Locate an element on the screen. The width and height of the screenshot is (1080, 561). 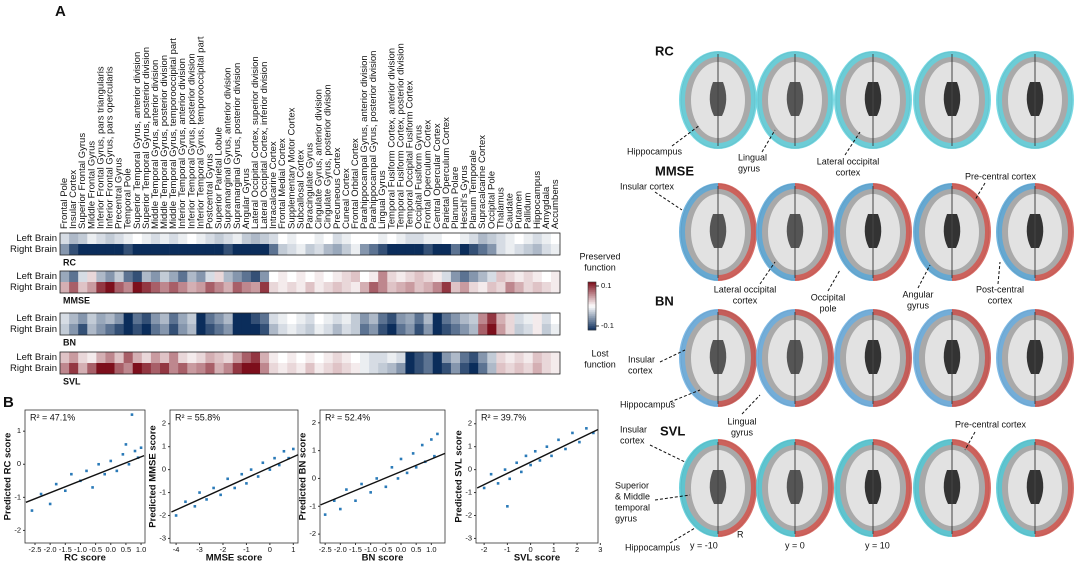
leader-line is located at coordinates (710, 382).